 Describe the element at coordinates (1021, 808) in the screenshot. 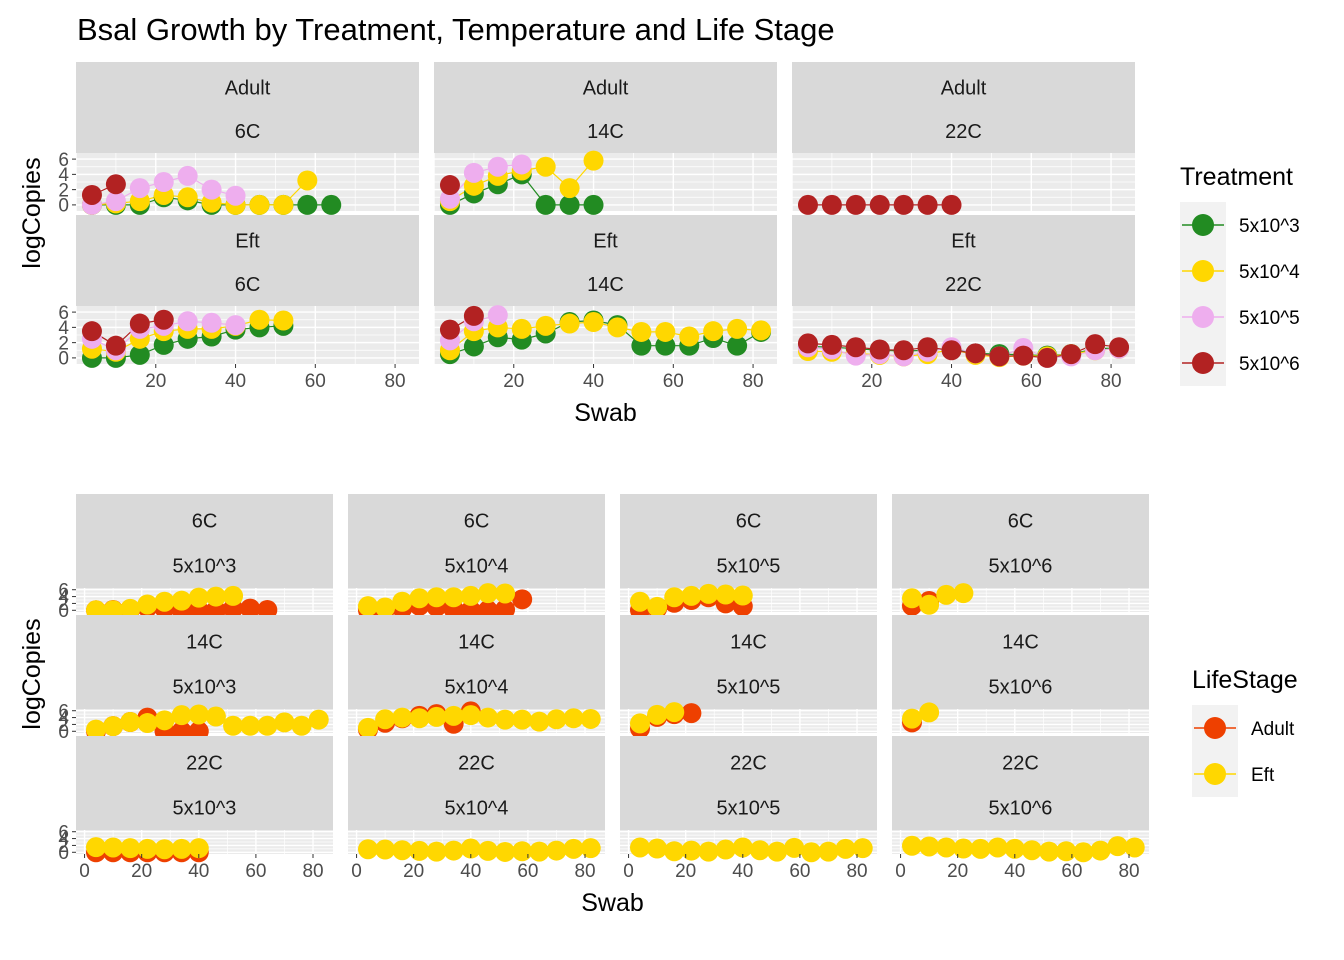

I see `strip-label: 5x10^6` at that location.